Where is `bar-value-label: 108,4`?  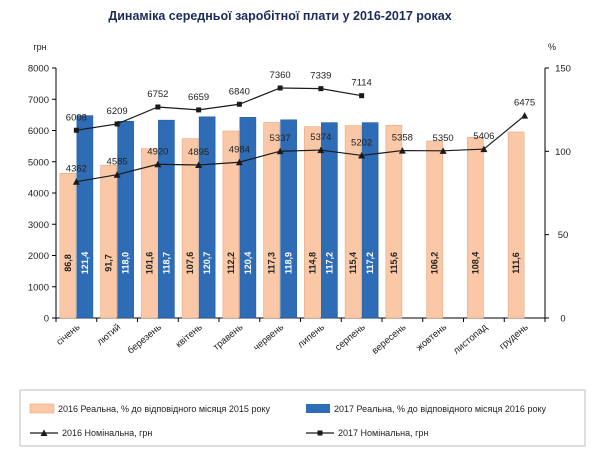
bar-value-label: 108,4 is located at coordinates (475, 263).